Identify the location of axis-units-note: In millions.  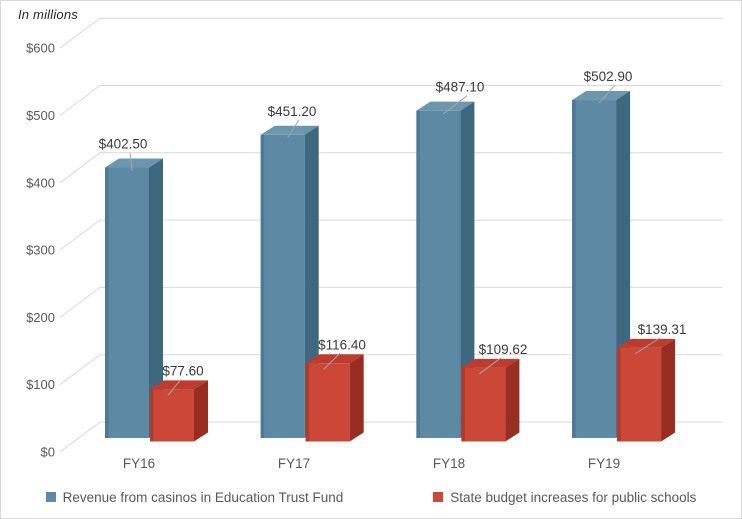
(48, 14).